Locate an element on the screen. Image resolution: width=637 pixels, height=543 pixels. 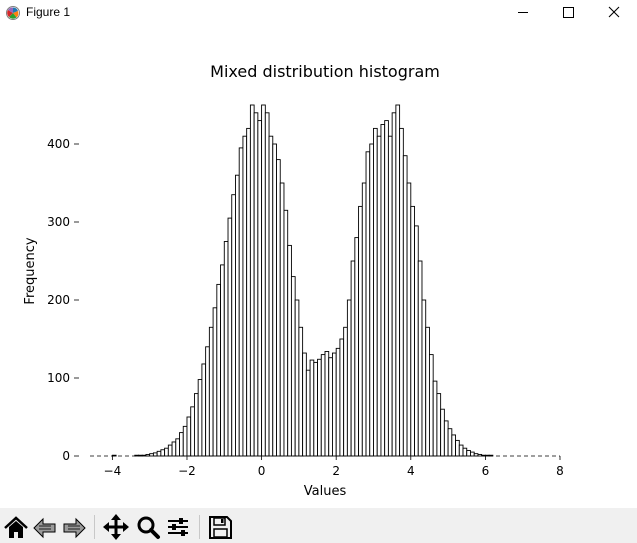
back-arrow-icon is located at coordinates (44, 528).